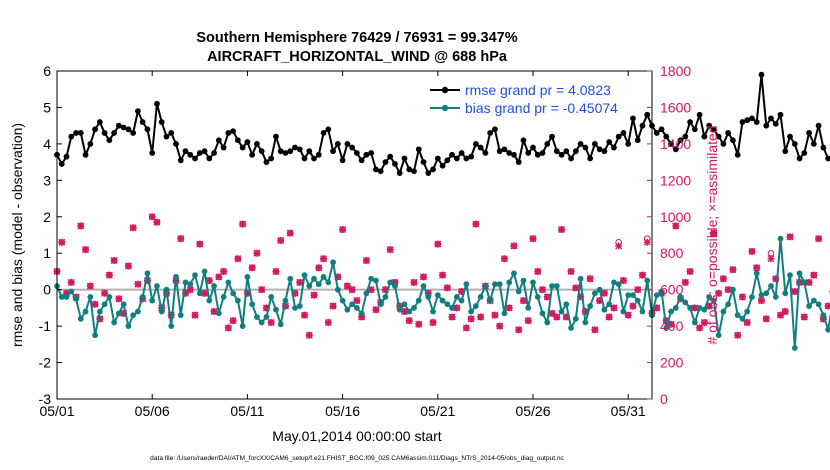  I want to click on x-tick-label: 05/31, so click(628, 411).